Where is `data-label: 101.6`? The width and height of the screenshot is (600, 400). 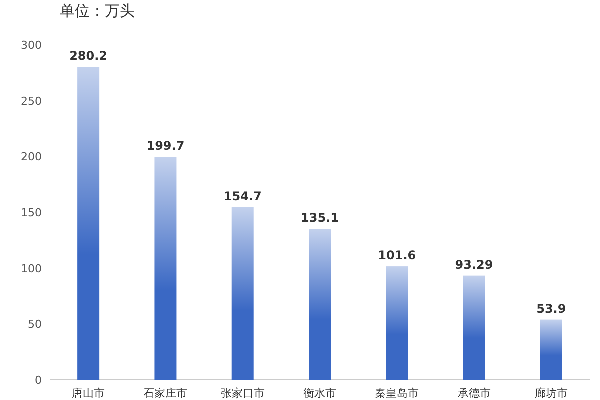 data-label: 101.6 is located at coordinates (397, 255).